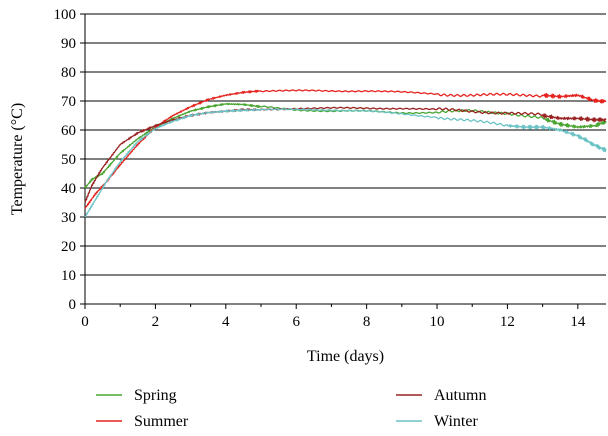 The image size is (608, 436). I want to click on x-tick-label: 6, so click(296, 322).